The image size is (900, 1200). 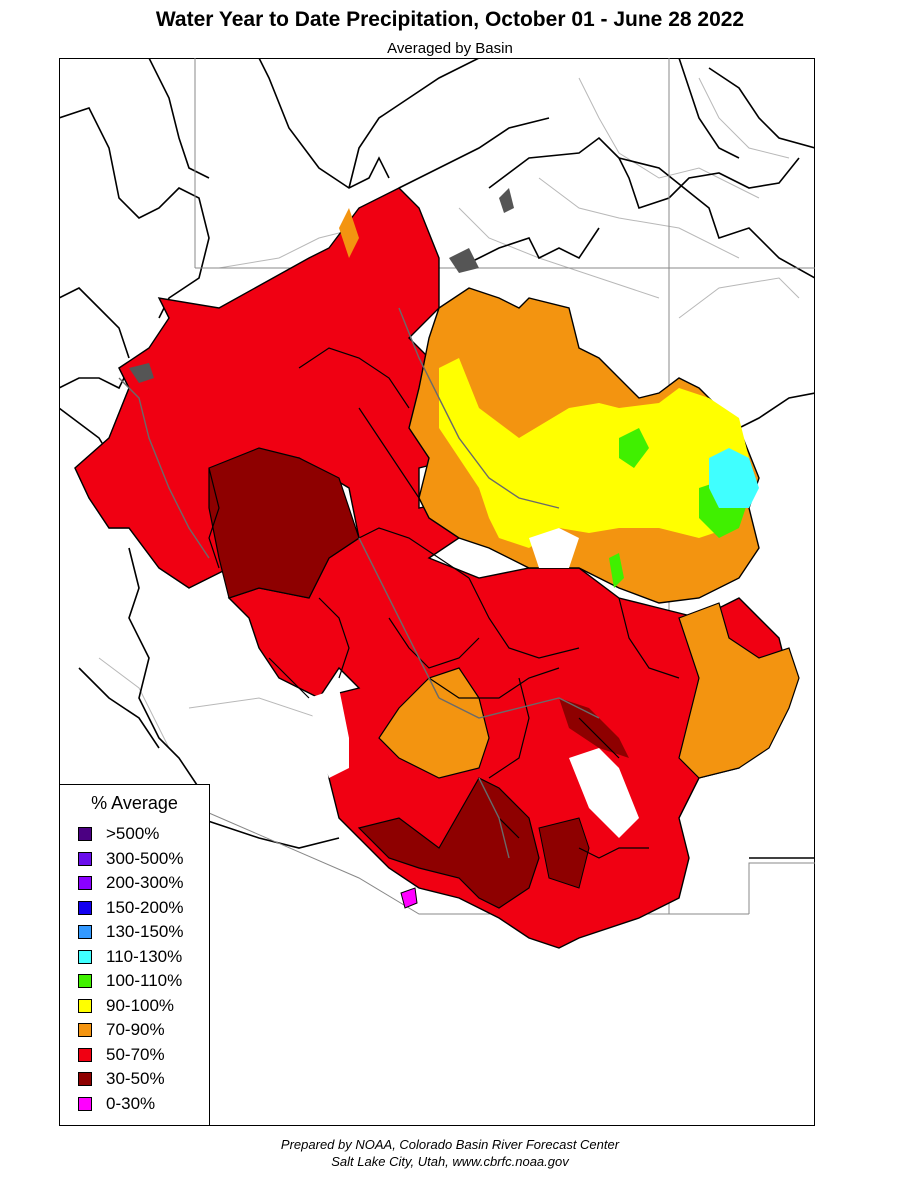 I want to click on legend-label: 0-30%, so click(x=131, y=1103).